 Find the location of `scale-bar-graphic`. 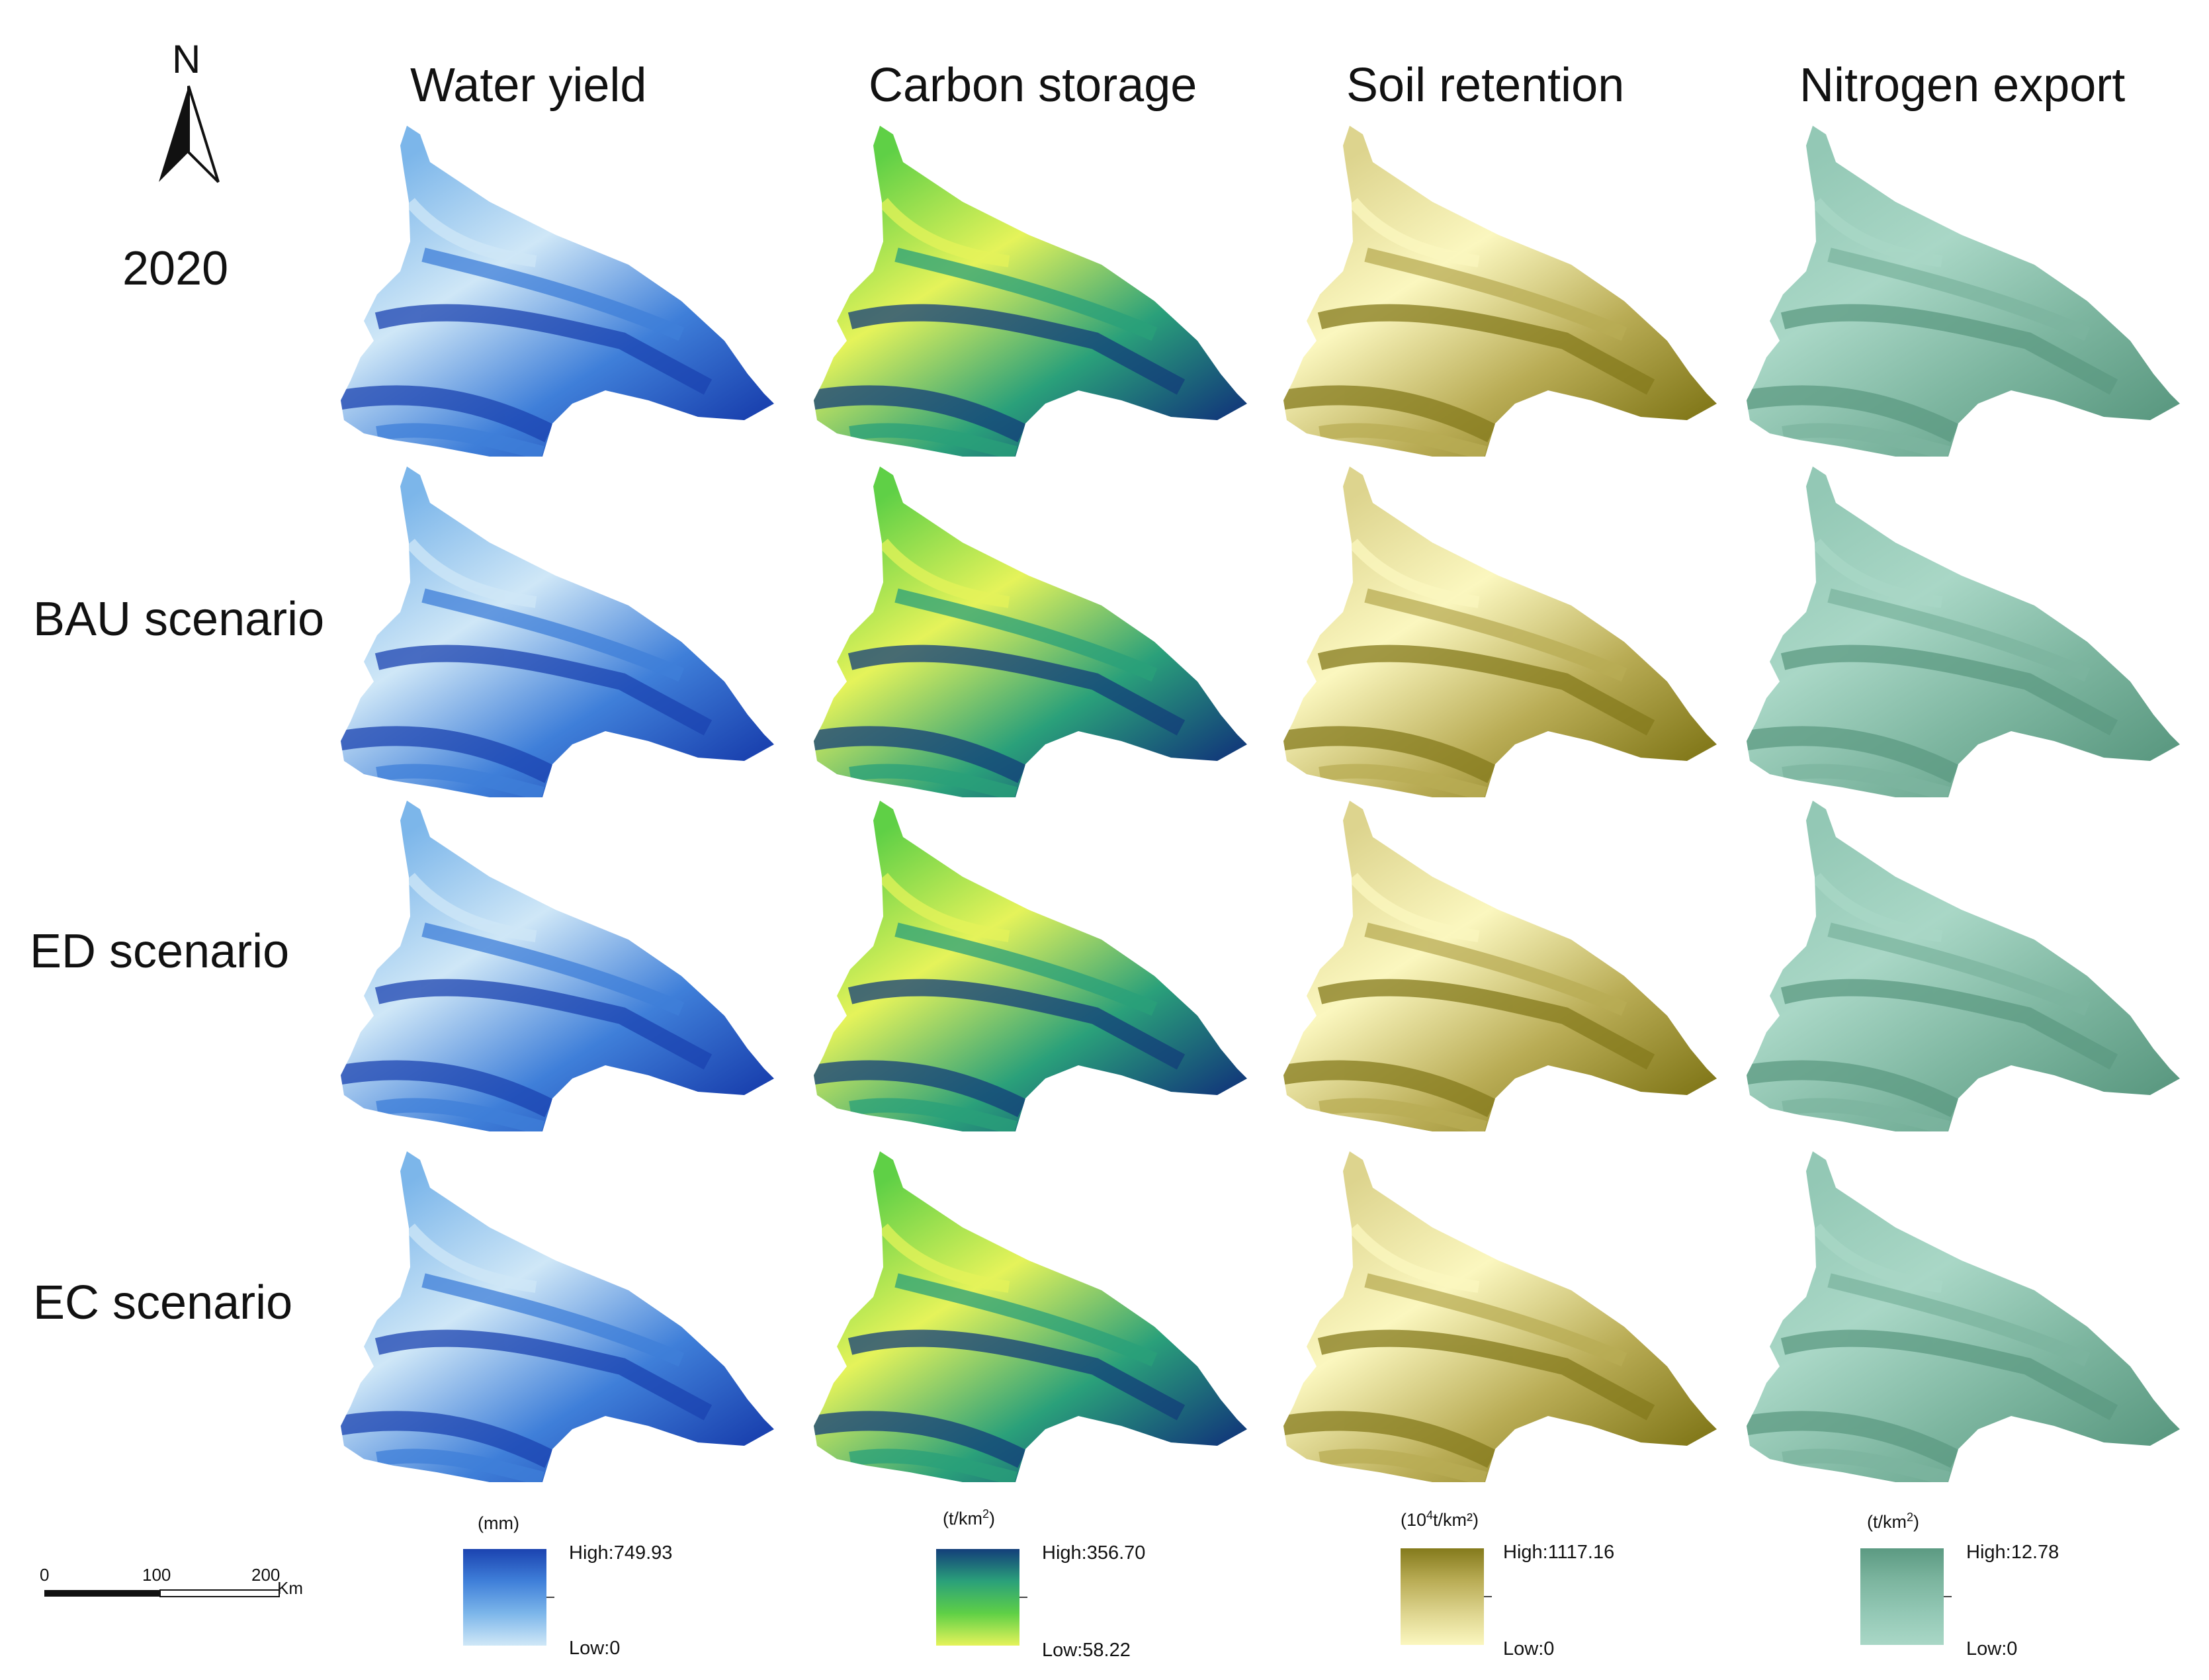

scale-bar-graphic is located at coordinates (162, 1593).